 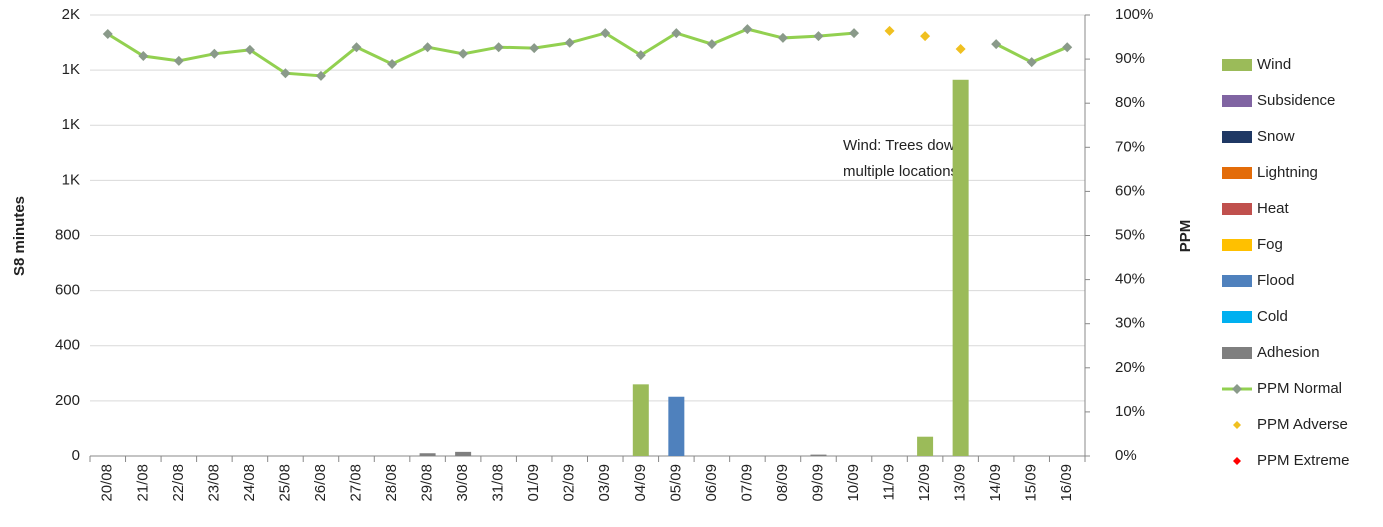 What do you see at coordinates (391, 483) in the screenshot?
I see `x-tick-label: 28/08` at bounding box center [391, 483].